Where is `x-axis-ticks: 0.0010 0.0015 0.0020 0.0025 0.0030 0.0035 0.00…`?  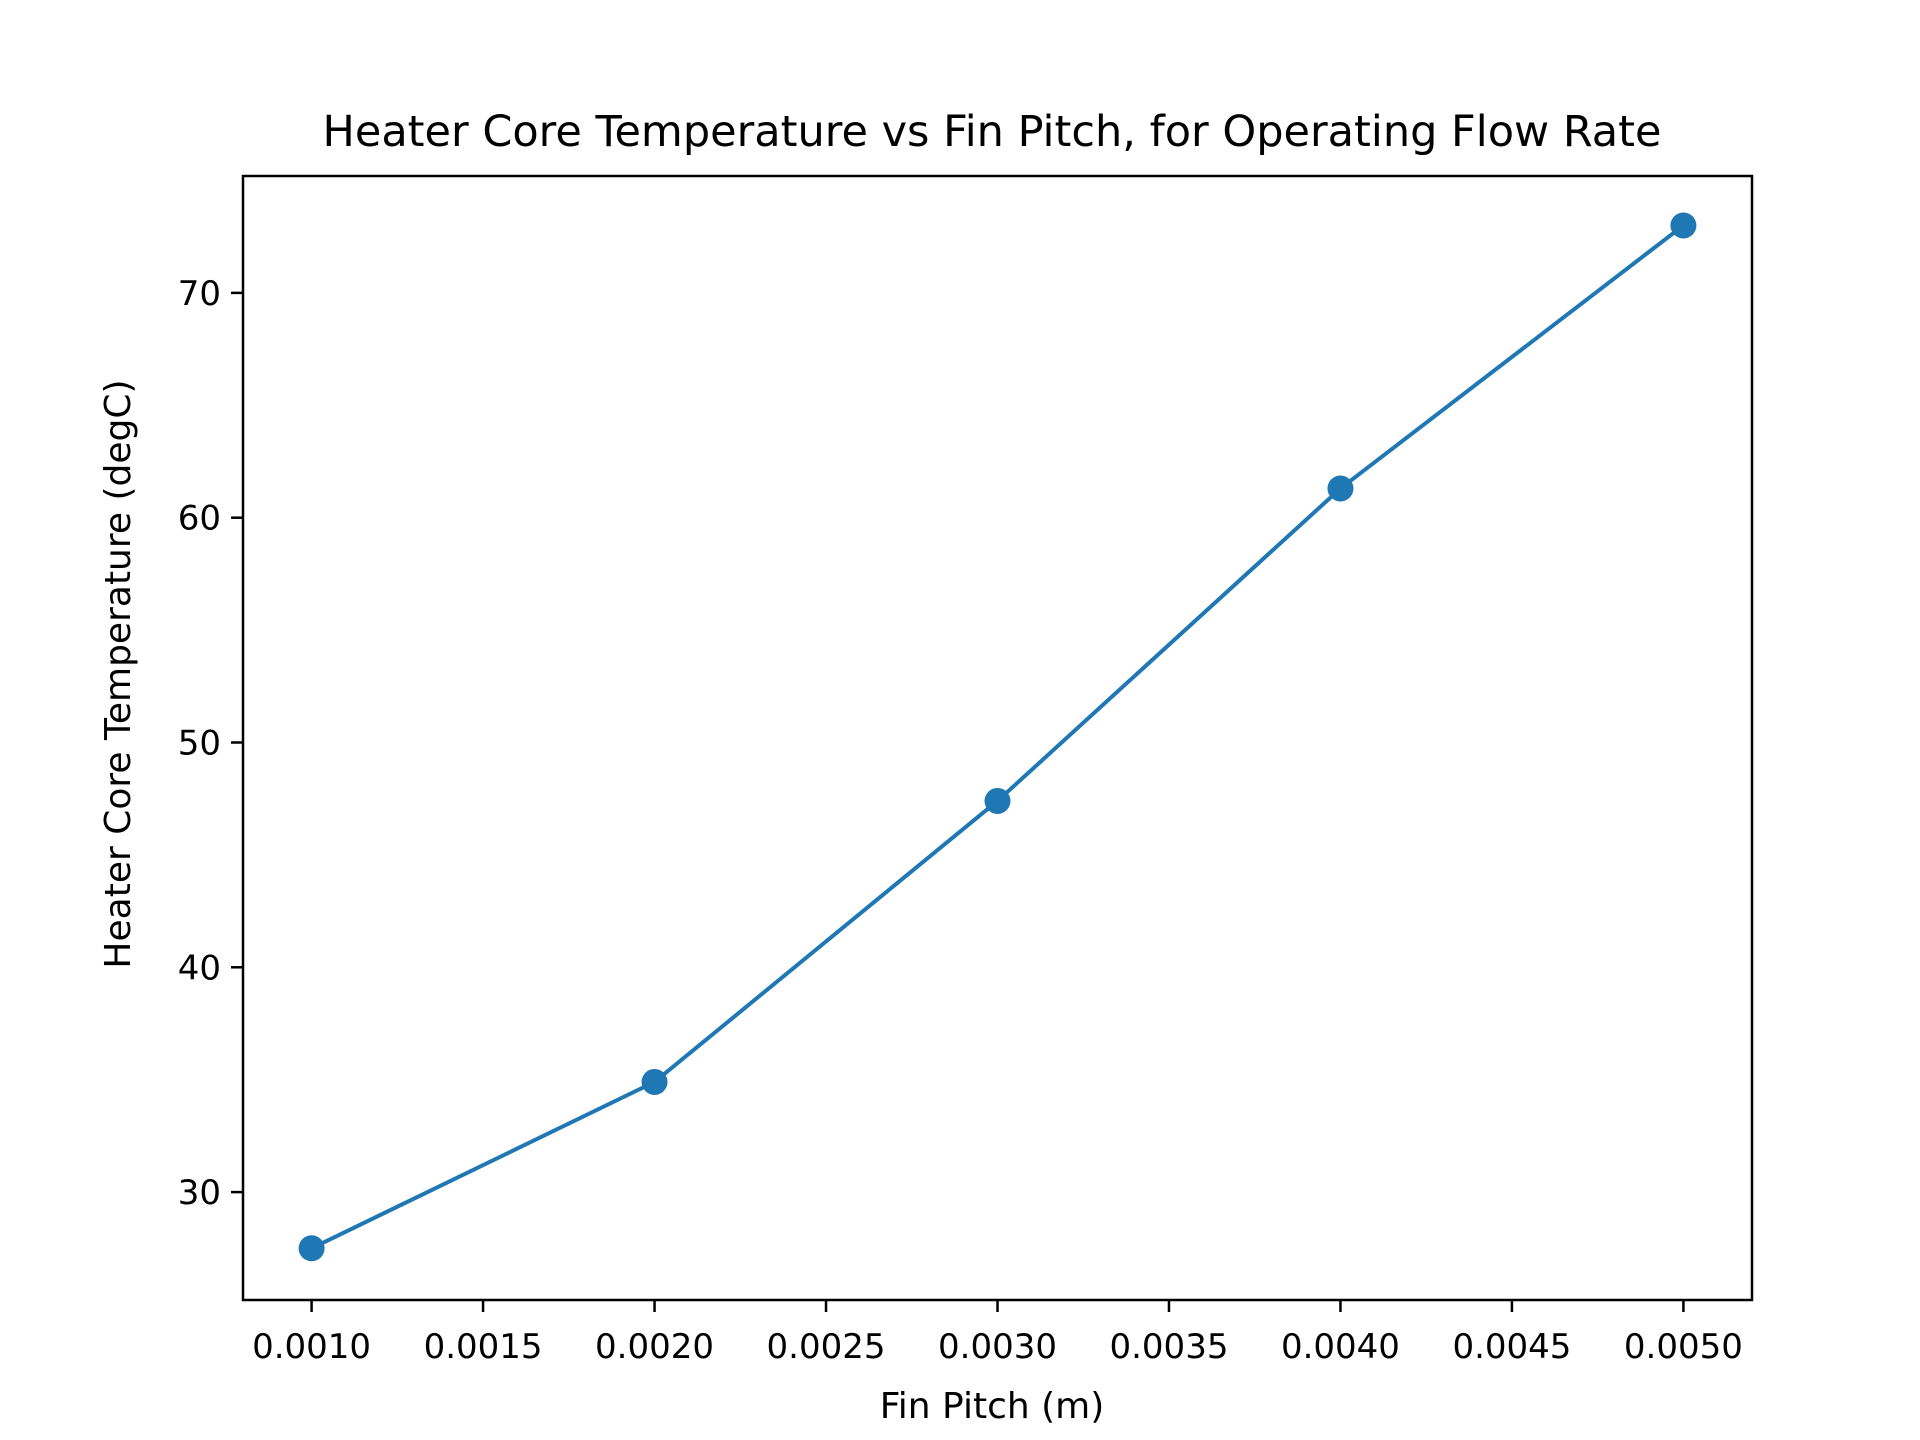 x-axis-ticks: 0.0010 0.0015 0.0020 0.0025 0.0030 0.0035 0.00… is located at coordinates (997, 1333).